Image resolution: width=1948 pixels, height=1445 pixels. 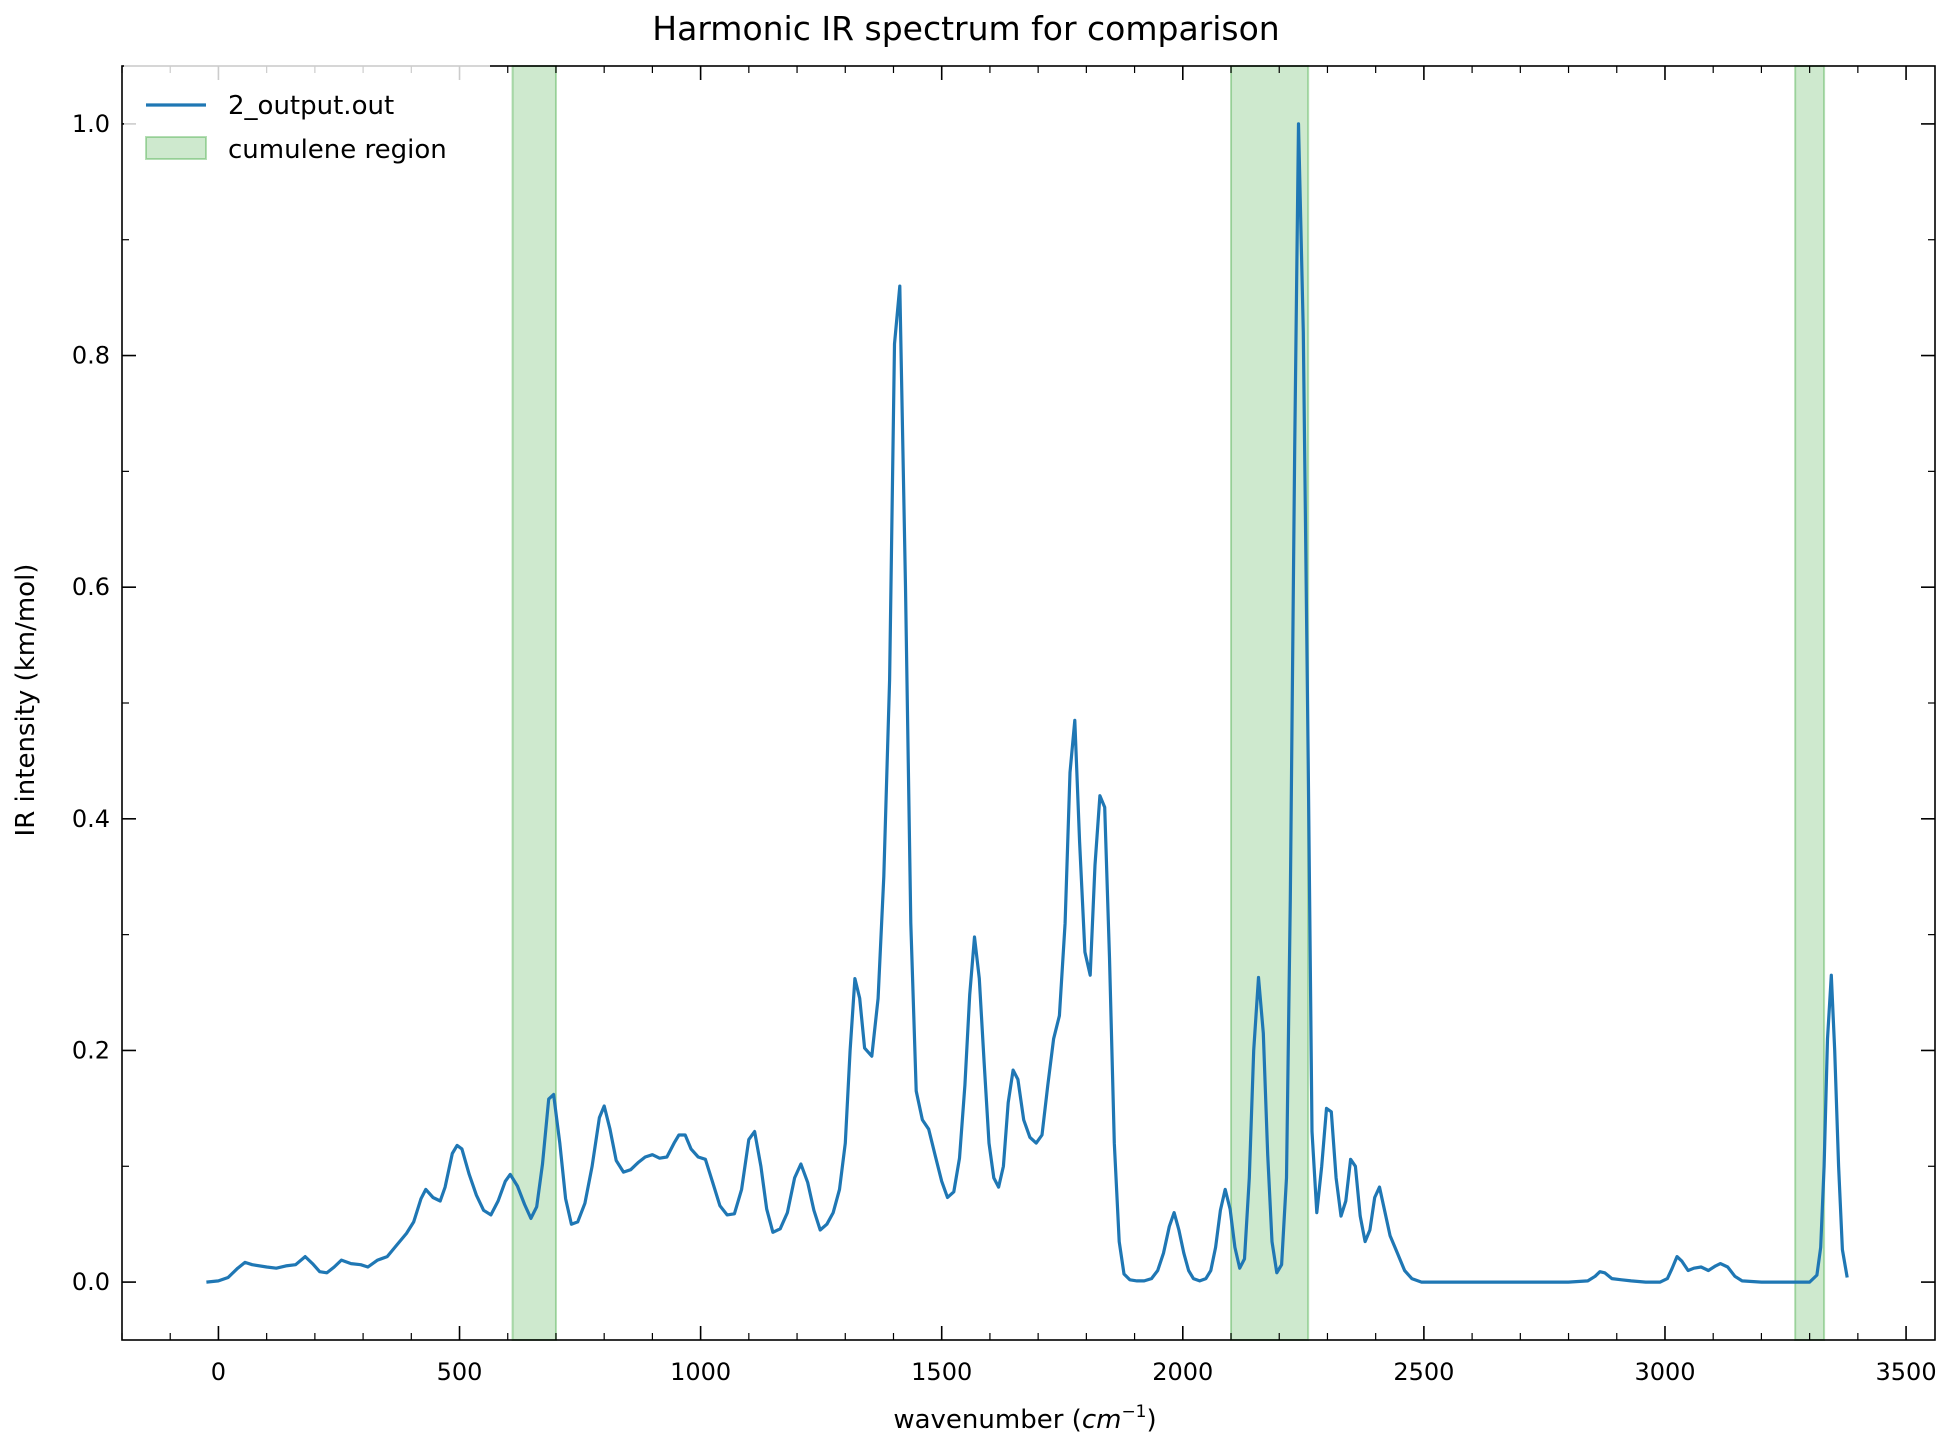 I want to click on x-axis-label-text: wavenumber, so click(x=978, y=1420).